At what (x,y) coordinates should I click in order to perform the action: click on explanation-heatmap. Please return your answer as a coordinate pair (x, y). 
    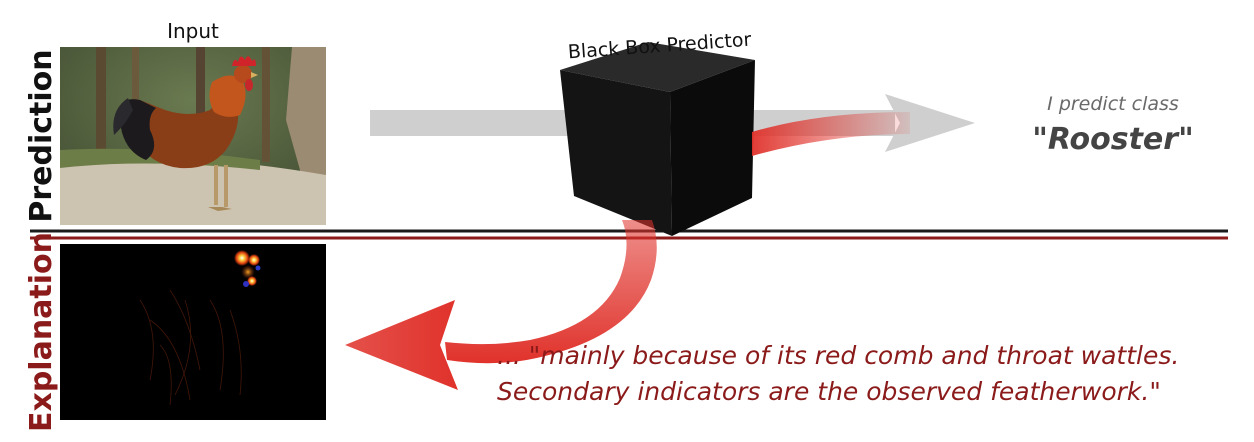
    Looking at the image, I should click on (193, 332).